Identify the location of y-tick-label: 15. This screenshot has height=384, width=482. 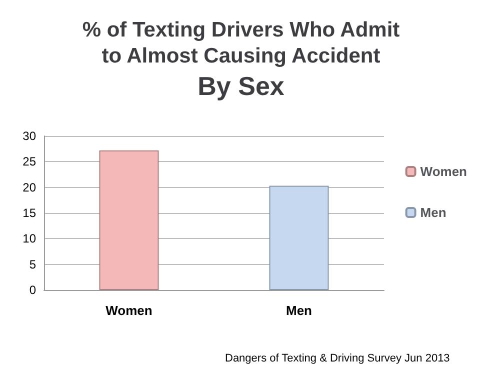
(29, 213).